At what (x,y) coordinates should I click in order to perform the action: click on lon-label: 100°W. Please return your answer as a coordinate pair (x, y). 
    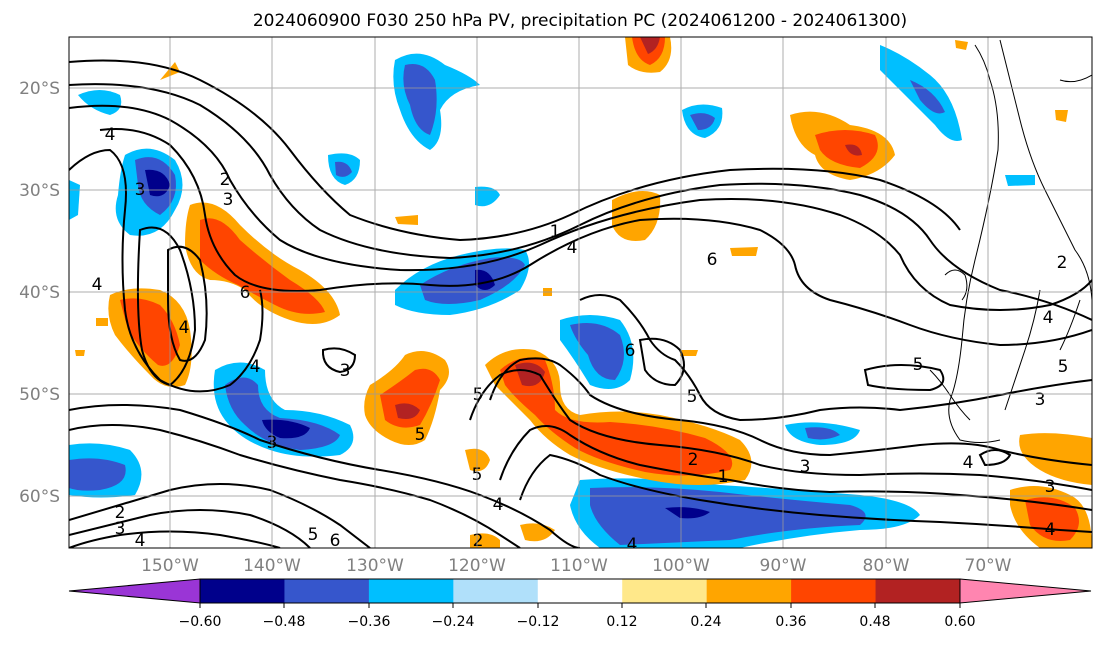
    Looking at the image, I should click on (681, 566).